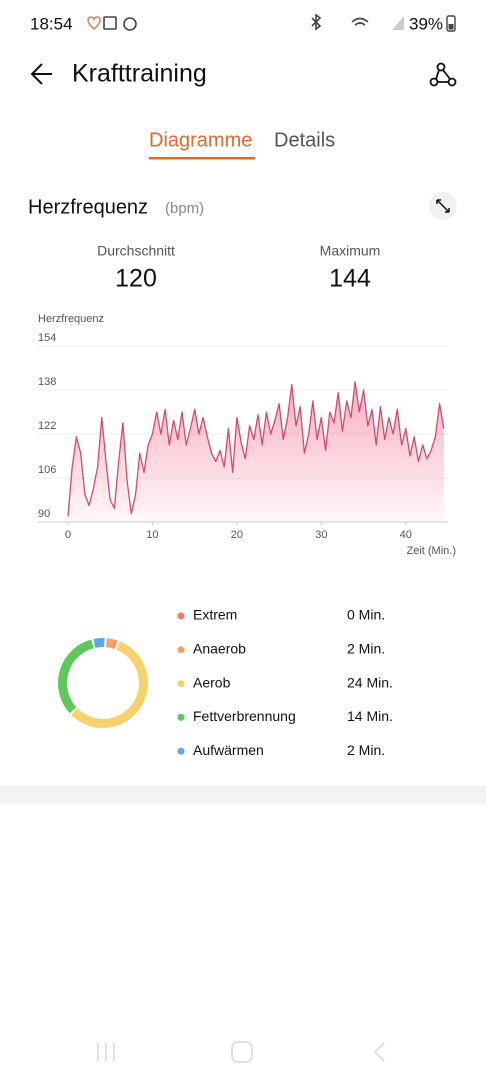 This screenshot has width=486, height=1085. What do you see at coordinates (245, 22) in the screenshot?
I see `status-icons` at bounding box center [245, 22].